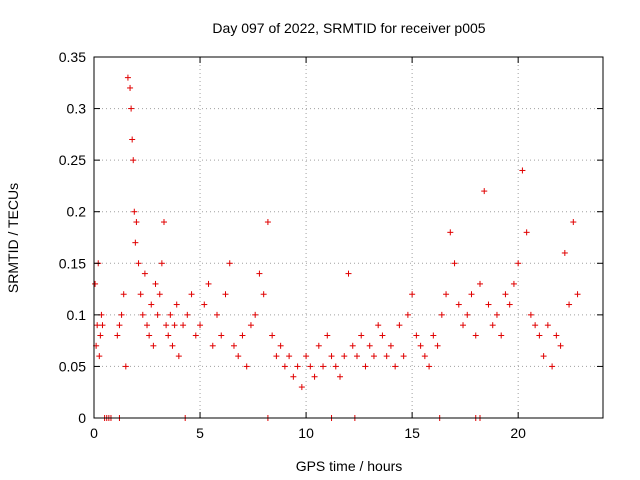 The image size is (640, 480). Describe the element at coordinates (94, 433) in the screenshot. I see `x-tick-label: 0` at that location.